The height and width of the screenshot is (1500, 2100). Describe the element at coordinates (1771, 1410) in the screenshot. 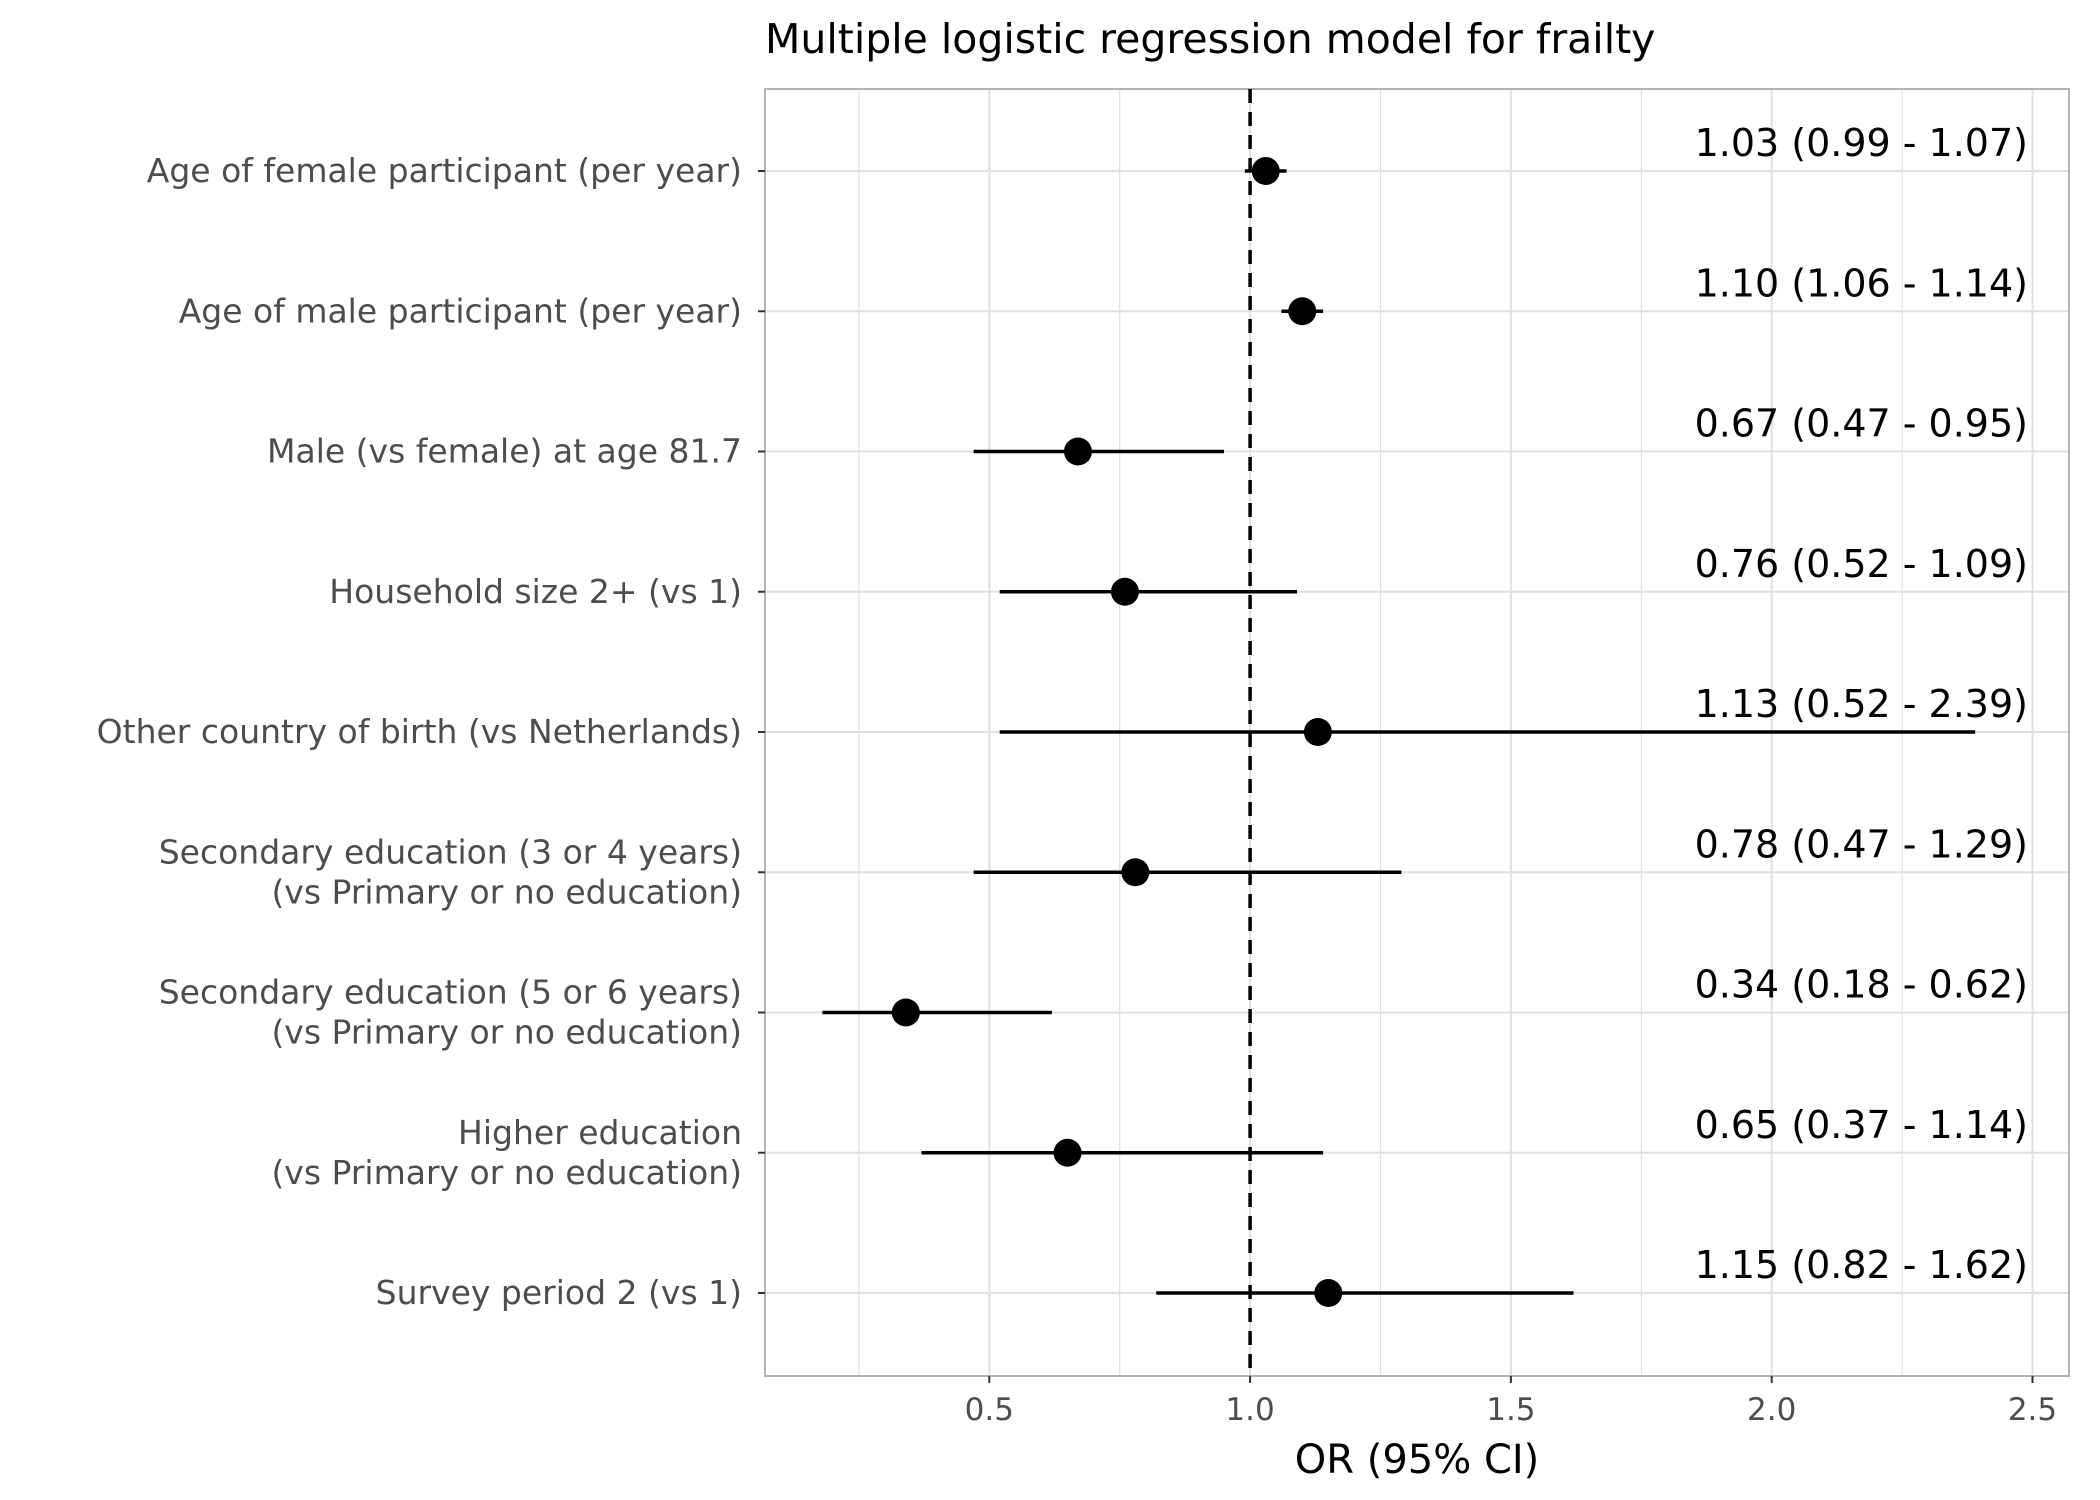

I see `x-tick-label: 2.0` at that location.